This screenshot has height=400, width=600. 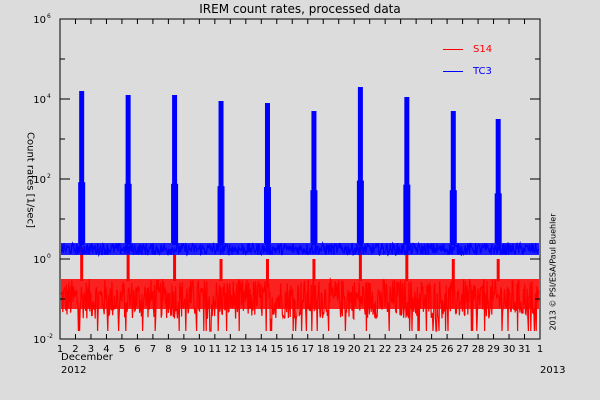 What do you see at coordinates (553, 370) in the screenshot?
I see `x-end-year-label: 2013` at bounding box center [553, 370].